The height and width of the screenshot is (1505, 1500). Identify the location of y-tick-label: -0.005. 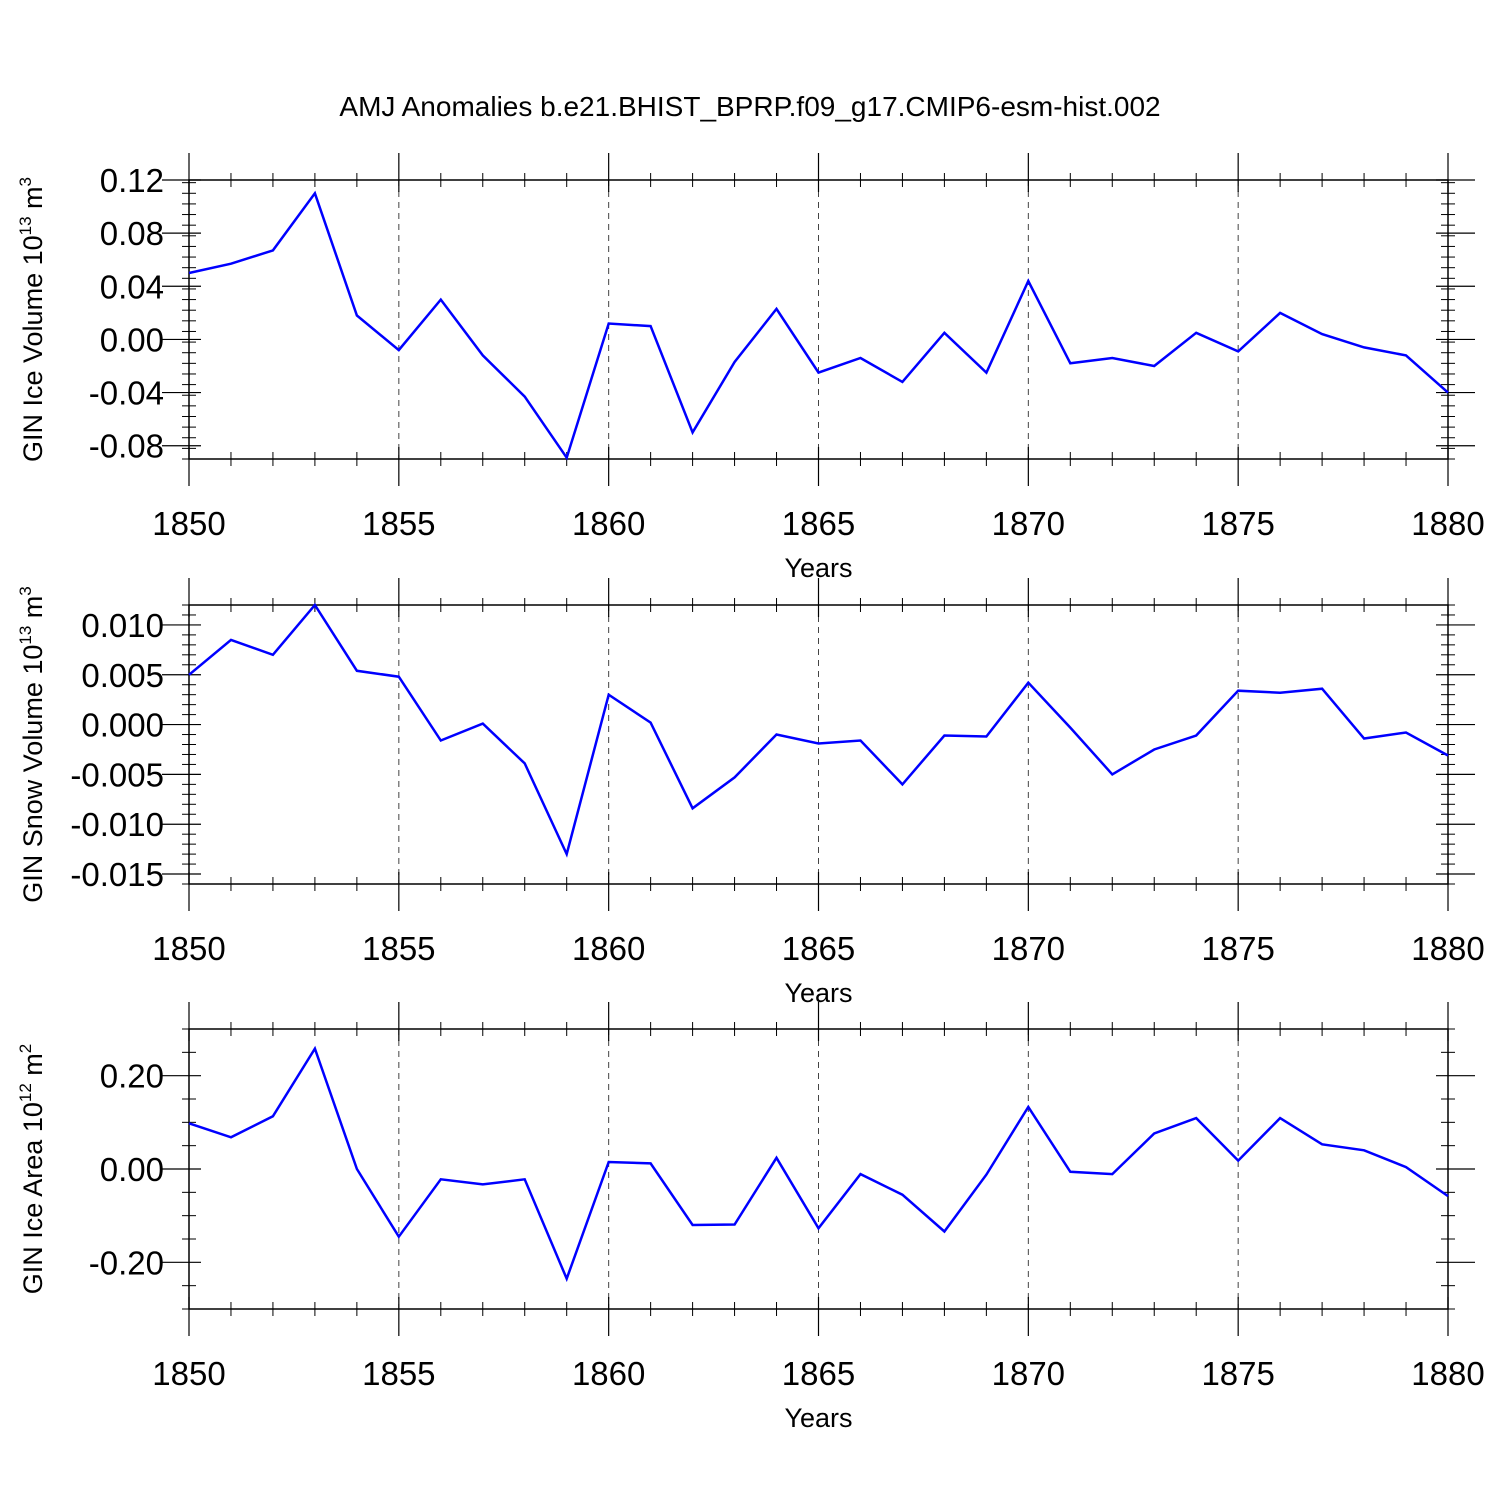
(117, 774).